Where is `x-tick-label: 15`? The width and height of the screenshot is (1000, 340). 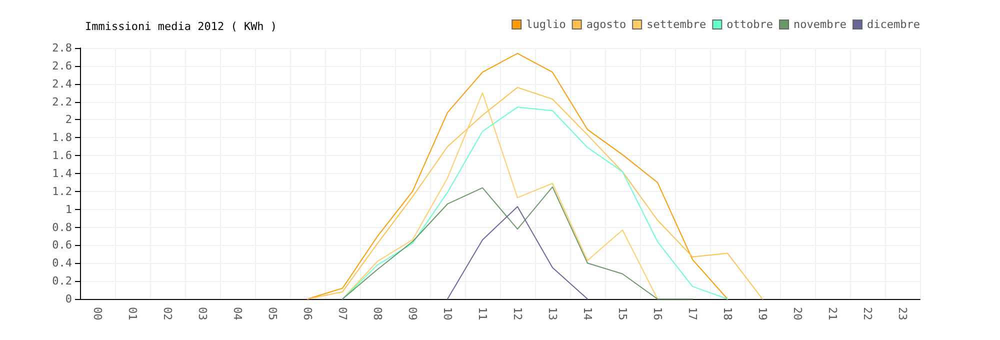 x-tick-label: 15 is located at coordinates (622, 313).